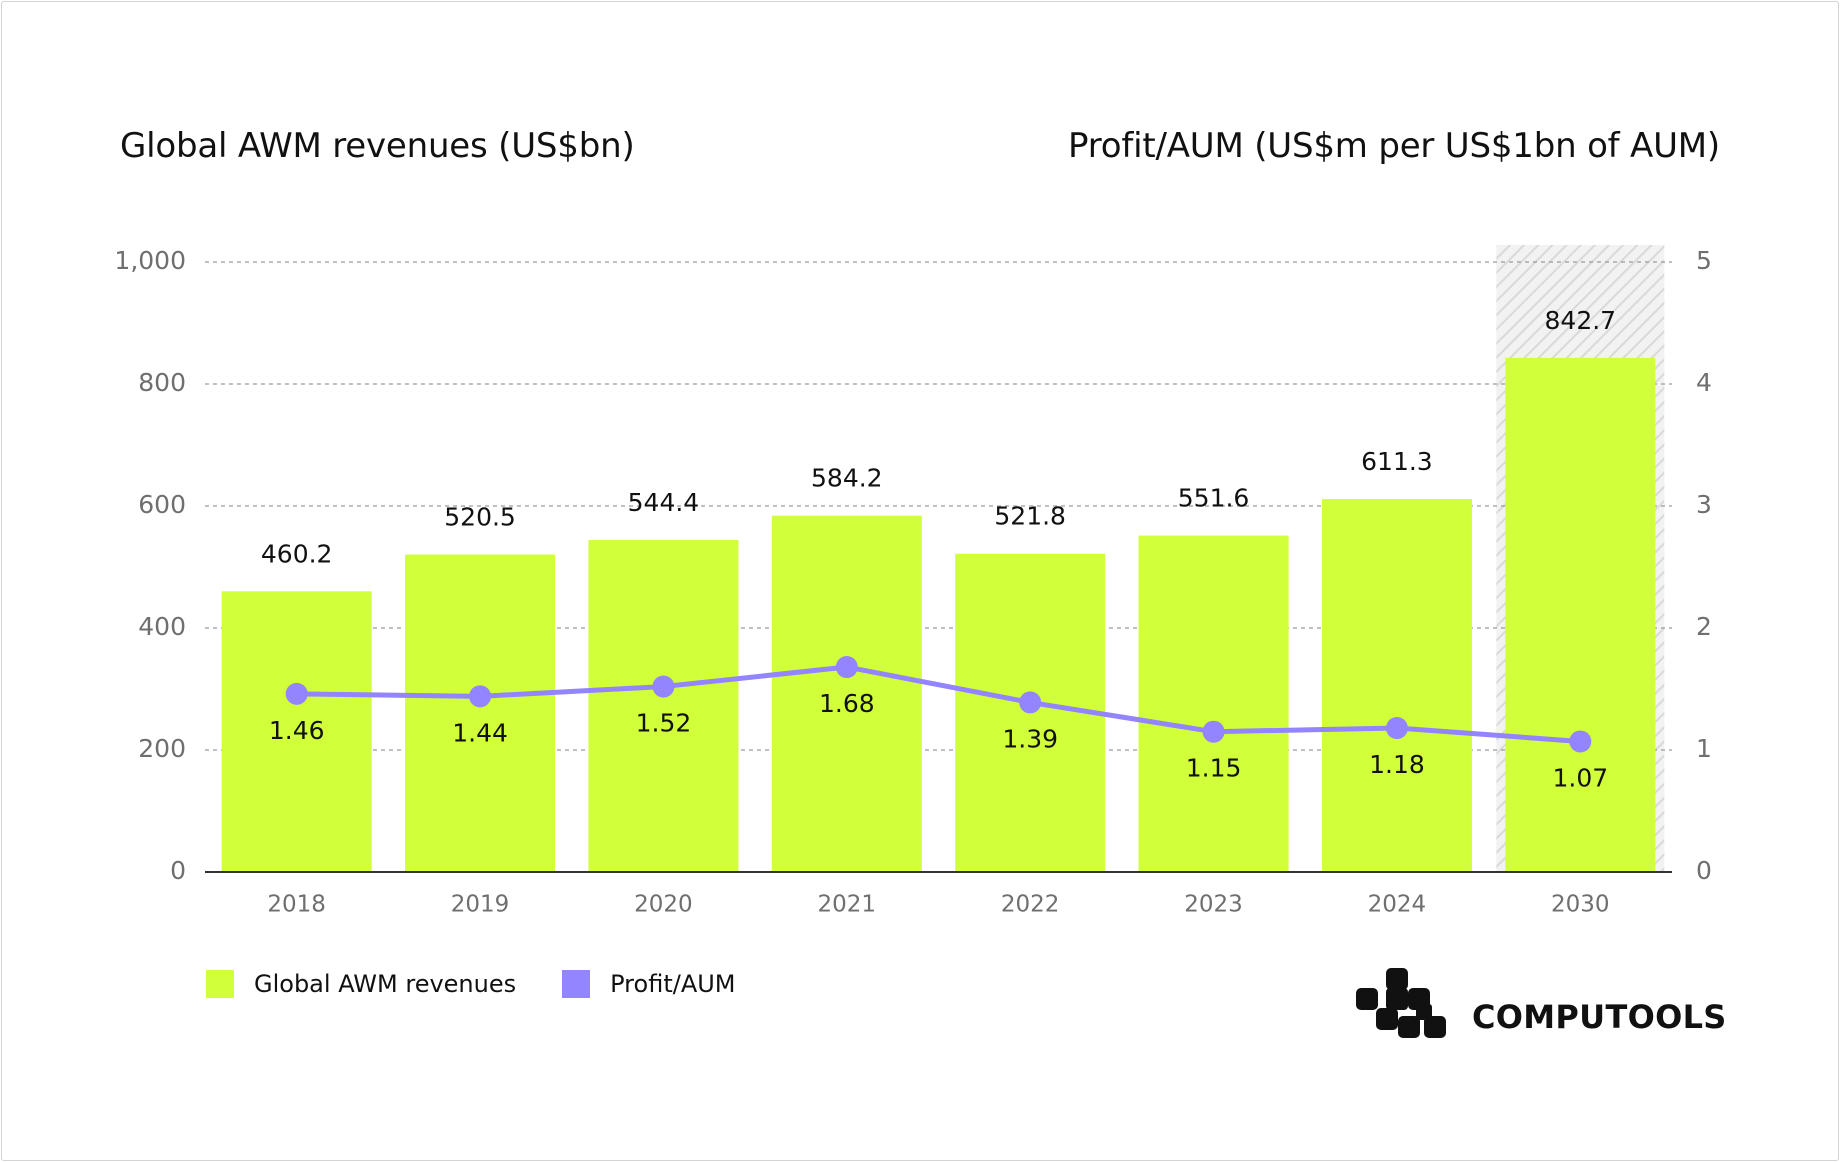 The width and height of the screenshot is (1840, 1162). Describe the element at coordinates (576, 984) in the screenshot. I see `legend-swatch-profit` at that location.